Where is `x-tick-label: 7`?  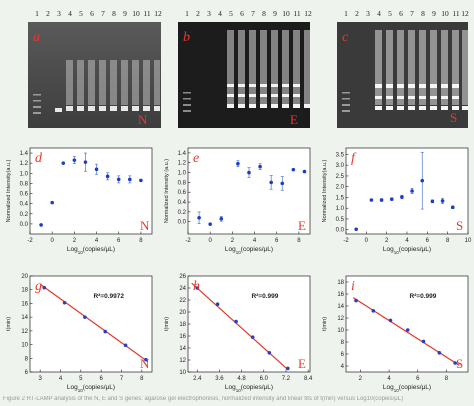 x-tick-label: 7 is located at coordinates (122, 379).